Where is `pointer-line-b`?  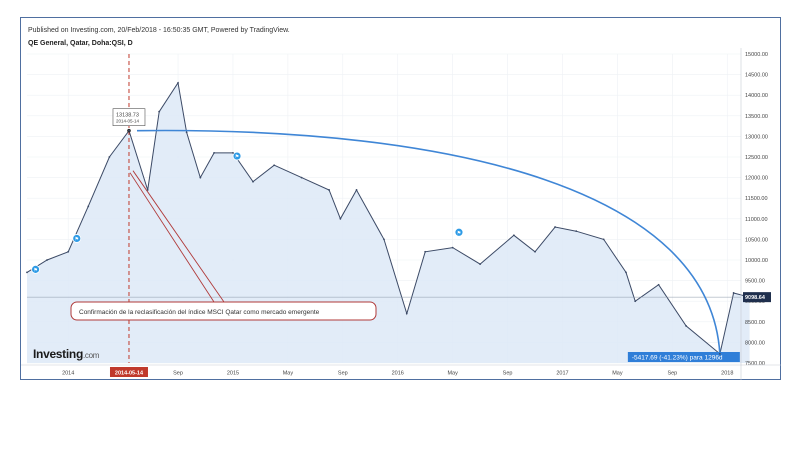
pointer-line-b is located at coordinates (178, 236).